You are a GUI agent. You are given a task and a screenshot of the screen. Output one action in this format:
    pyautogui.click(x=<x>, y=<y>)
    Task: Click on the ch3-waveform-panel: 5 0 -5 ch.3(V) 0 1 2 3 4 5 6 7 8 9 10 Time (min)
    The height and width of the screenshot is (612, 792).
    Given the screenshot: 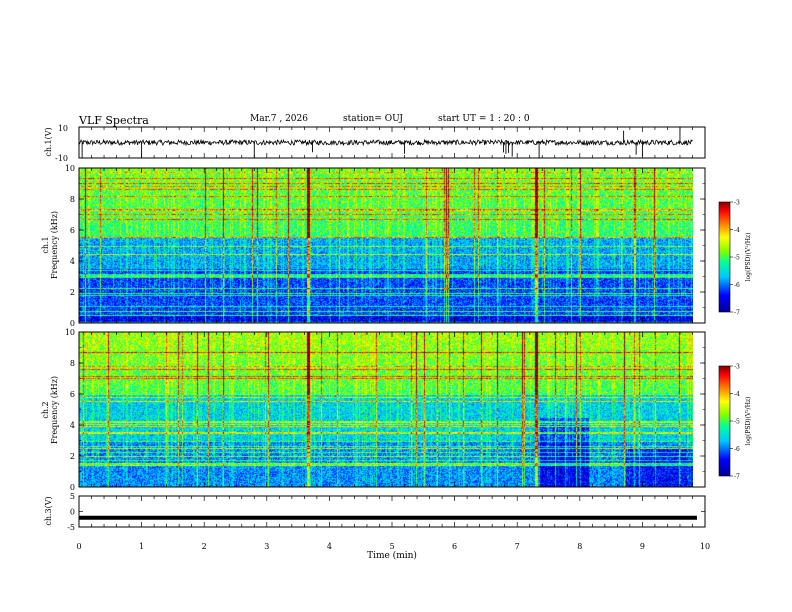 What is the action you would take?
    pyautogui.click(x=377, y=526)
    